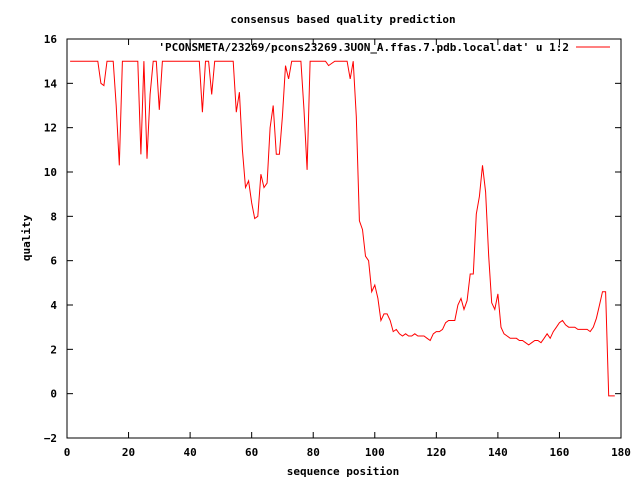 This screenshot has width=640, height=480. I want to click on chart-title: consensus based quality prediction, so click(342, 19).